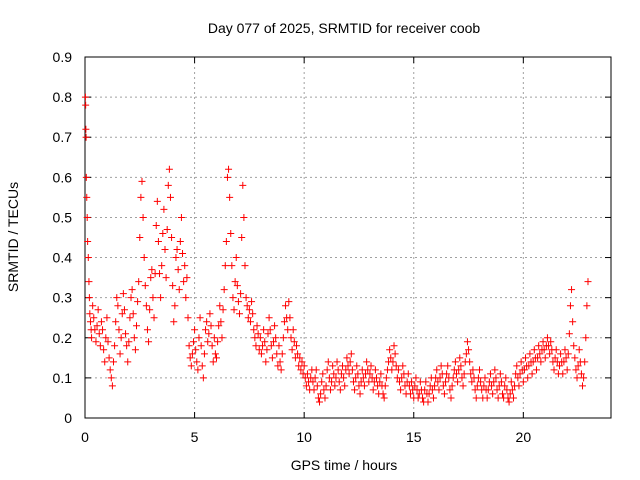 This screenshot has height=480, width=640. I want to click on x-tick-label: 20, so click(524, 437).